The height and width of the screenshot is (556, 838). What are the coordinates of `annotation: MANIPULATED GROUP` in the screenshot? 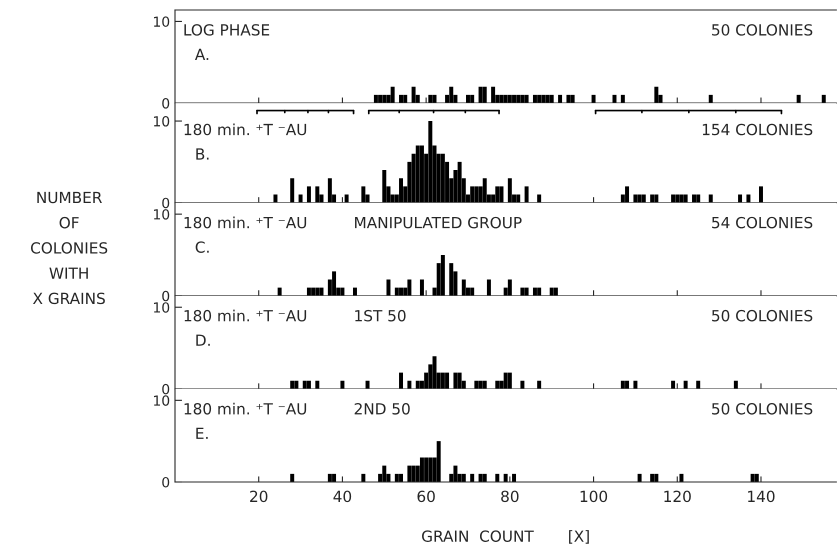 It's located at (438, 222).